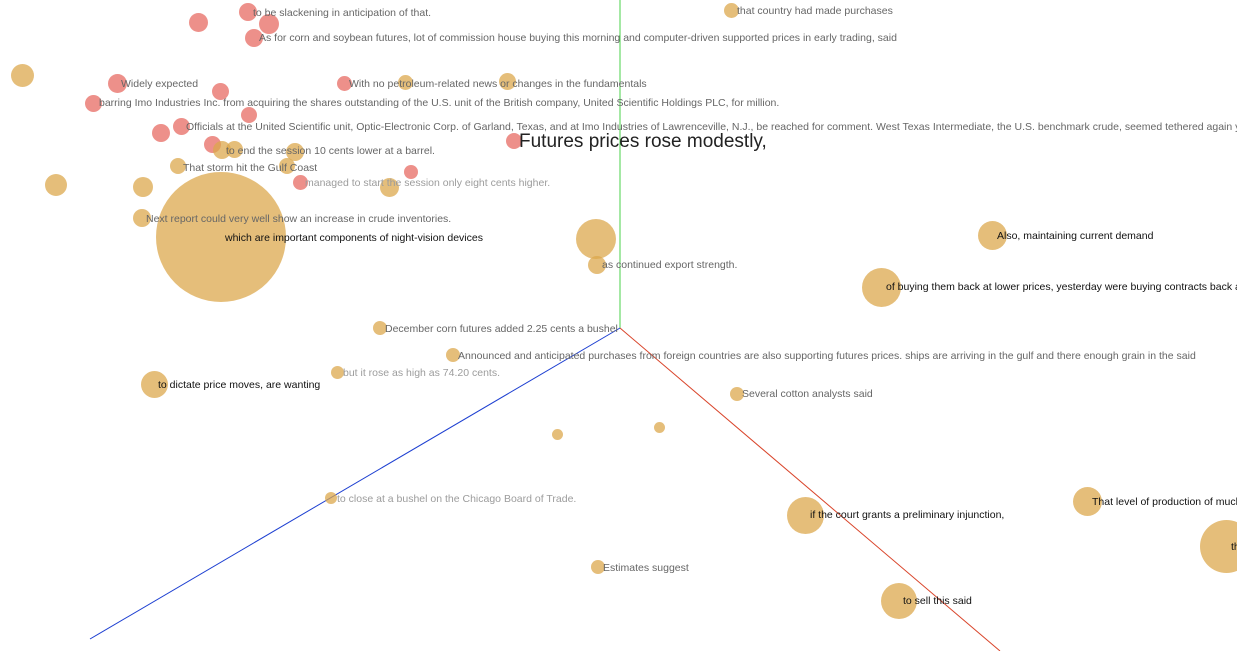 The height and width of the screenshot is (651, 1237). Describe the element at coordinates (1075, 236) in the screenshot. I see `point-label: Also, maintaining current demand` at that location.